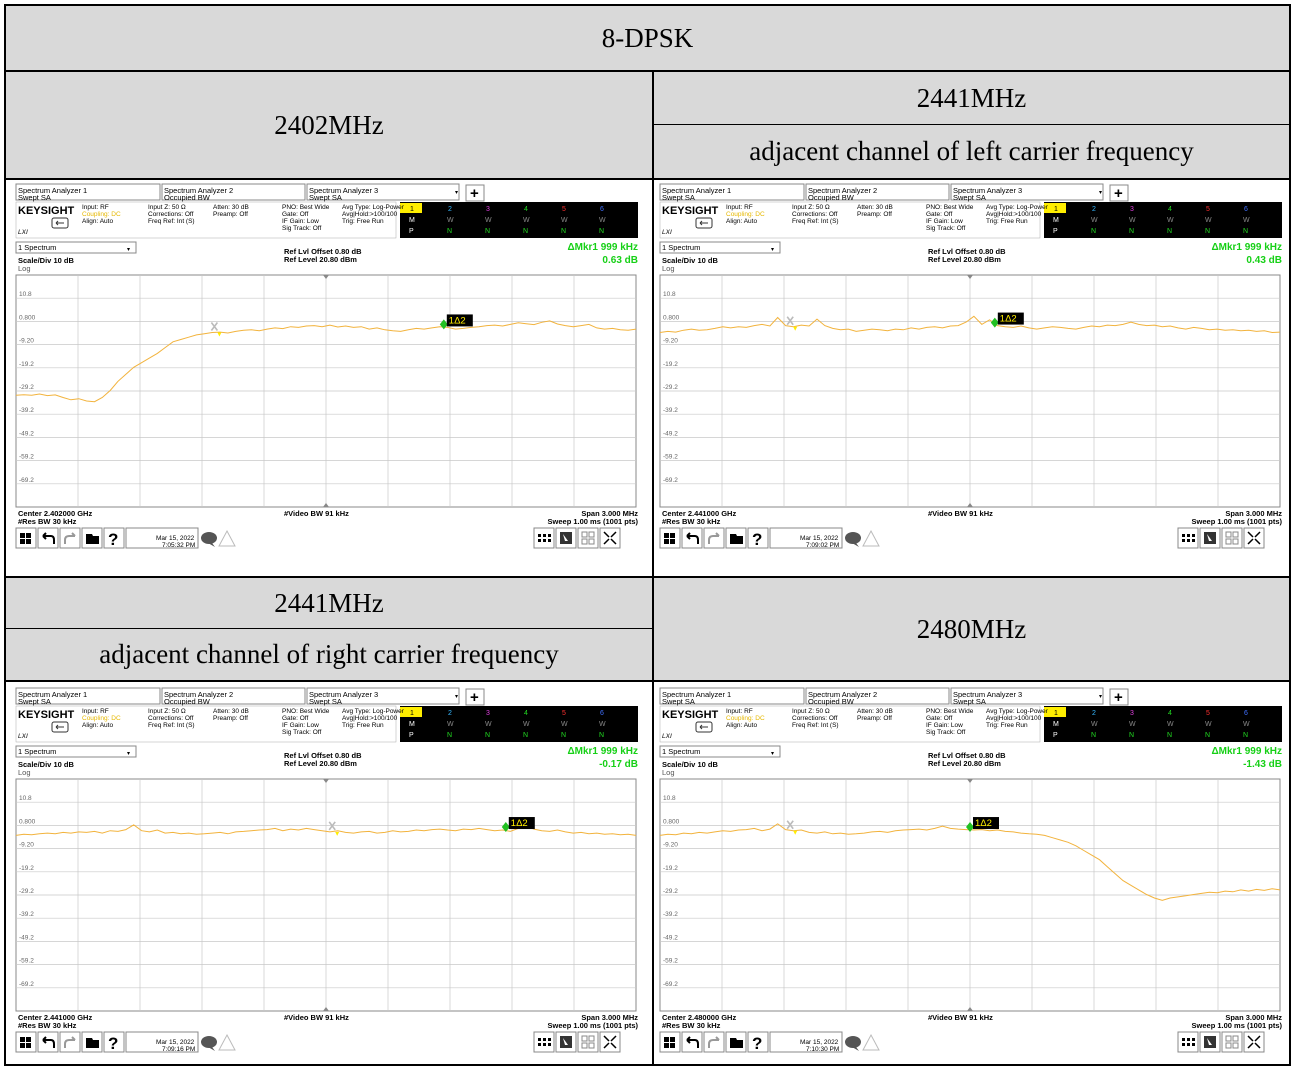  What do you see at coordinates (1253, 1017) in the screenshot?
I see `span-label: Span 3.000 MHz` at bounding box center [1253, 1017].